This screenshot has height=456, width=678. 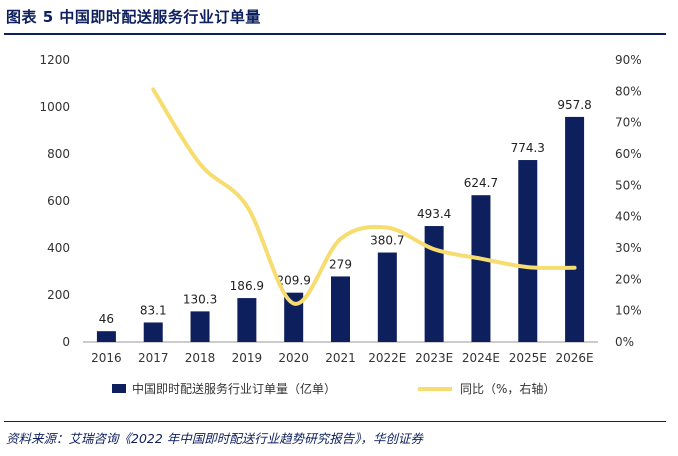 What do you see at coordinates (628, 60) in the screenshot?
I see `right-axis-tick: 90%` at bounding box center [628, 60].